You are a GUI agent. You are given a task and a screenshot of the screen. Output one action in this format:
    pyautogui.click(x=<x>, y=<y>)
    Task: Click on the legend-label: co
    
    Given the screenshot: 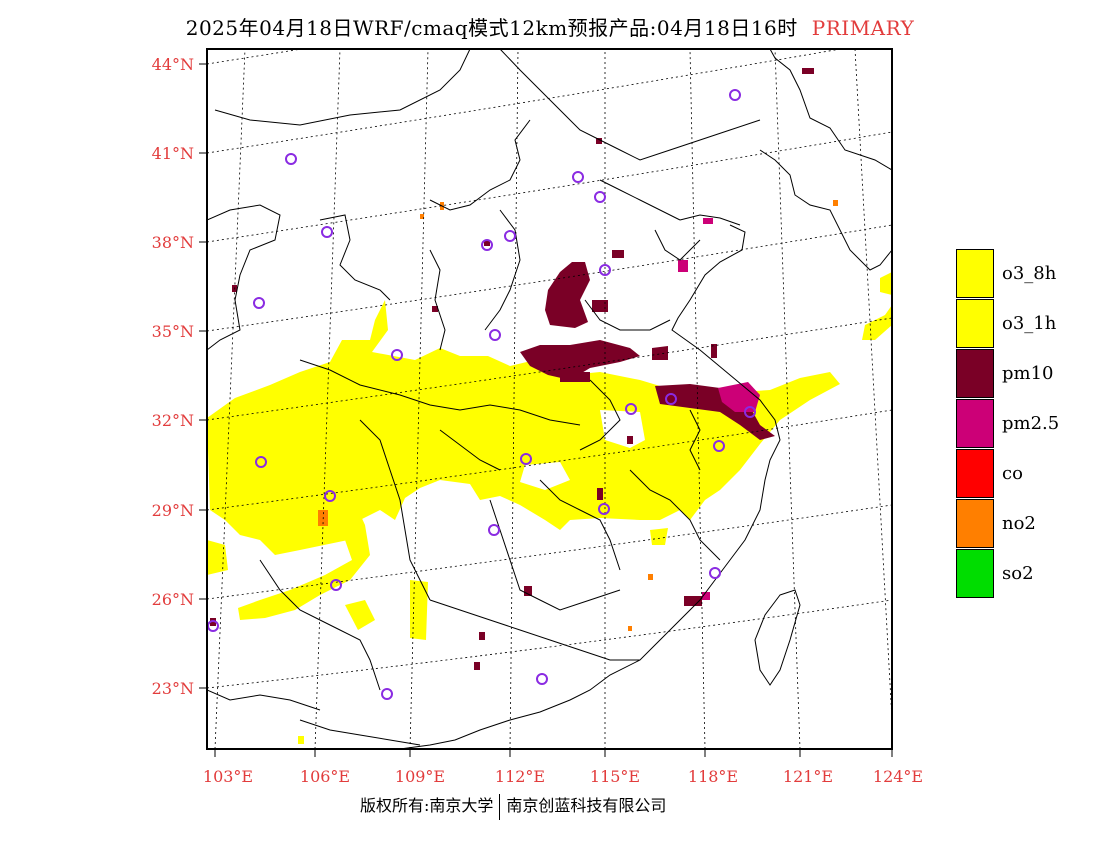 What is the action you would take?
    pyautogui.click(x=1012, y=473)
    